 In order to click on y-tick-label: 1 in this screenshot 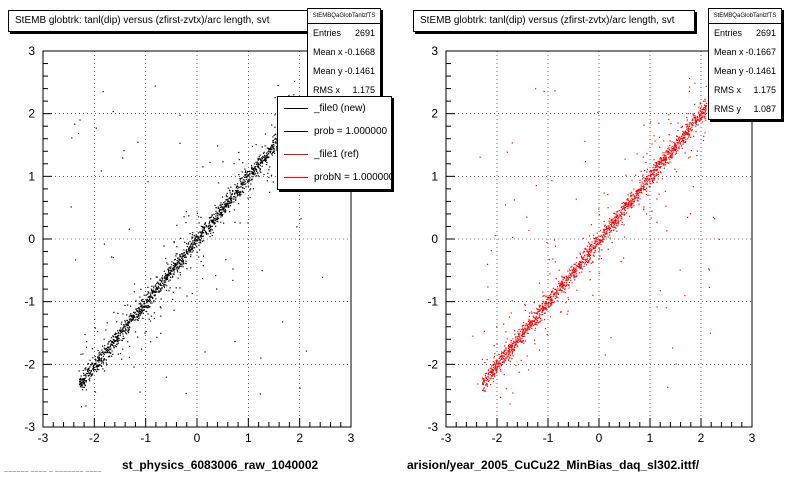, I will do `click(31, 176)`.